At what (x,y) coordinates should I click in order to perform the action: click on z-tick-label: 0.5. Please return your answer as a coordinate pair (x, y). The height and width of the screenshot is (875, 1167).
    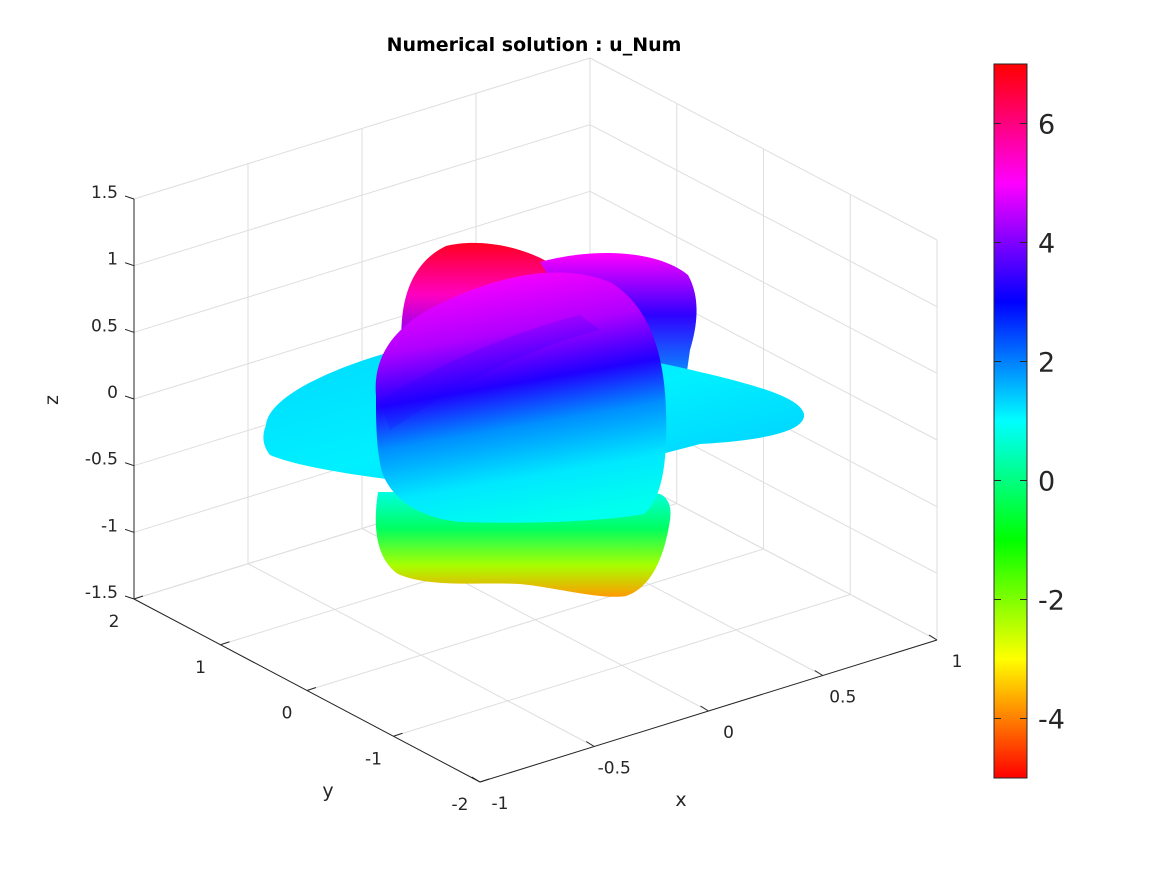
    Looking at the image, I should click on (104, 326).